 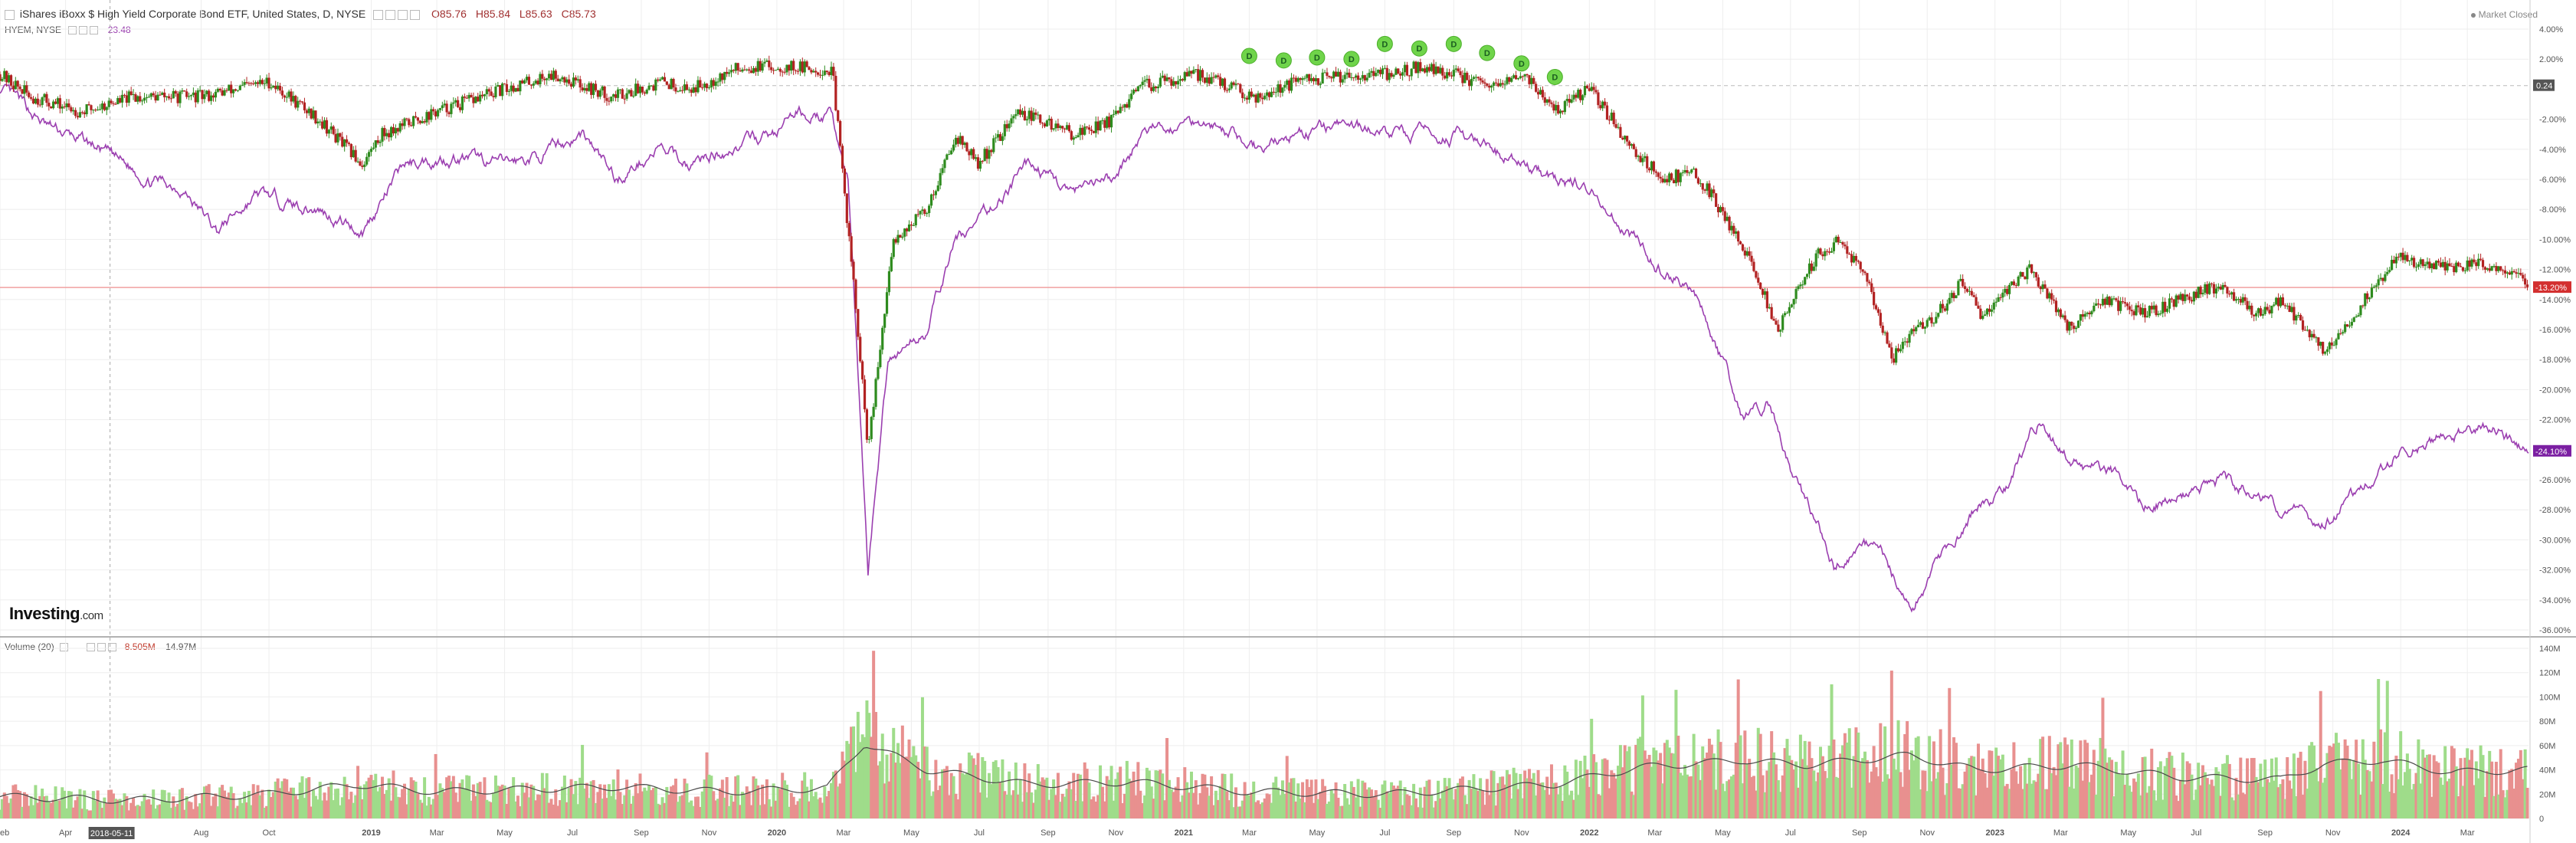 What do you see at coordinates (2547, 795) in the screenshot?
I see `volume-axis-tick-label: 20M` at bounding box center [2547, 795].